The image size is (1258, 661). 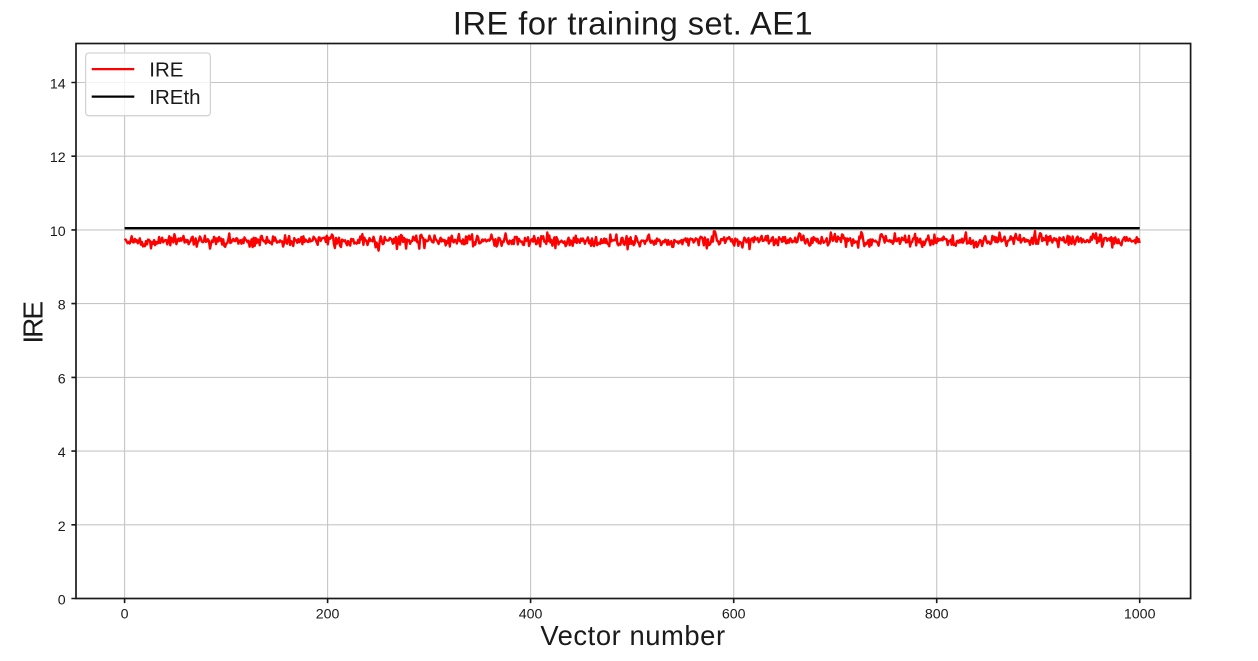 I want to click on svg-text: IRE for training set. AE1, so click(x=633, y=23).